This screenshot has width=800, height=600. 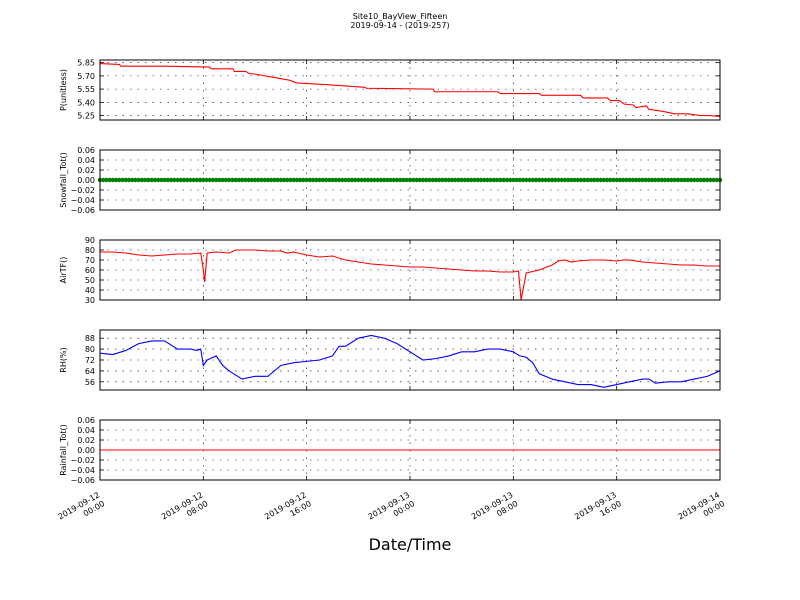 I want to click on panel-4: 88 80 72 64 56 RH(%), so click(x=390, y=360).